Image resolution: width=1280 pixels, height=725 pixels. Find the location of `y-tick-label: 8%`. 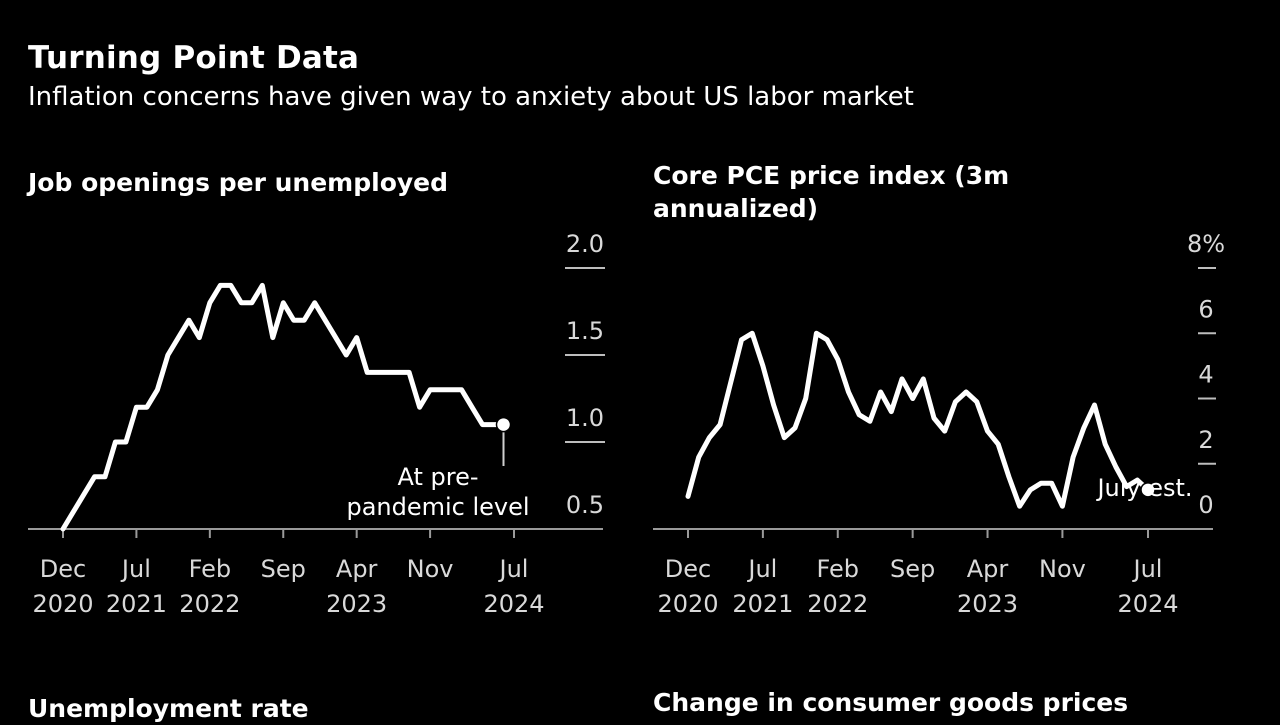

y-tick-label: 8% is located at coordinates (1206, 244).